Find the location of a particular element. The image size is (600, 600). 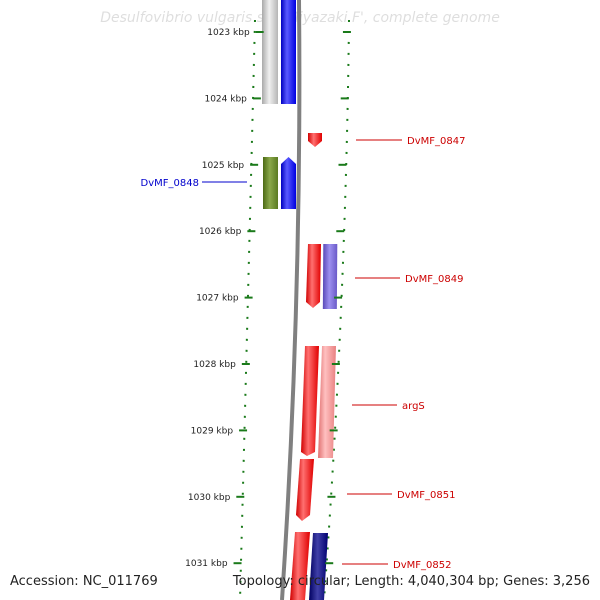

scale-tick-label: 1031 kbp is located at coordinates (206, 564).